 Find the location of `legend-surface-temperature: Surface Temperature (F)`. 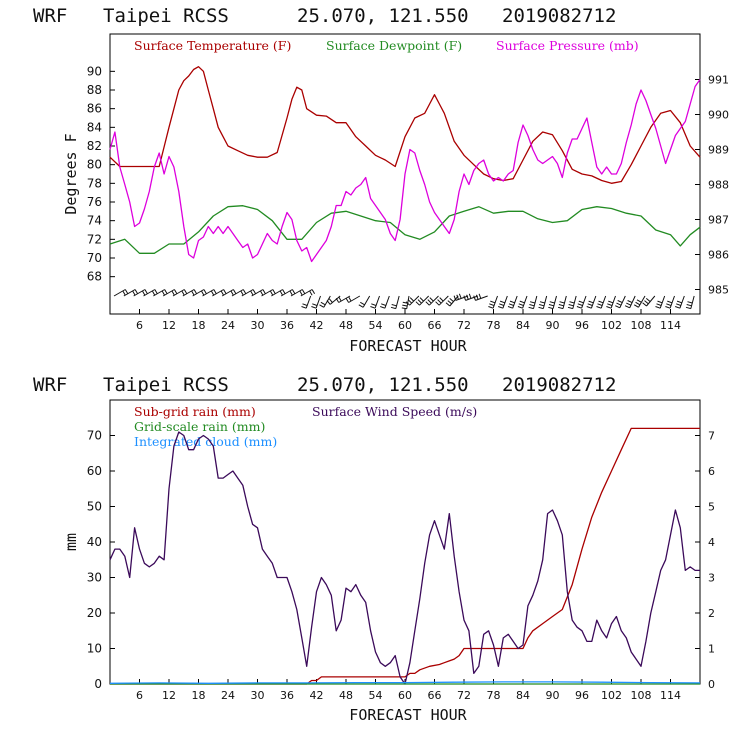

legend-surface-temperature: Surface Temperature (F) is located at coordinates (212, 45).